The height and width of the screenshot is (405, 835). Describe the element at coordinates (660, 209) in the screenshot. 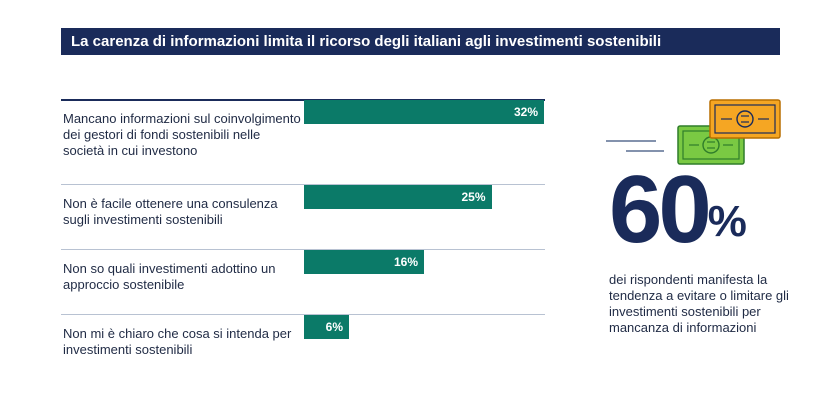

I see `big-stat-number: 60` at that location.